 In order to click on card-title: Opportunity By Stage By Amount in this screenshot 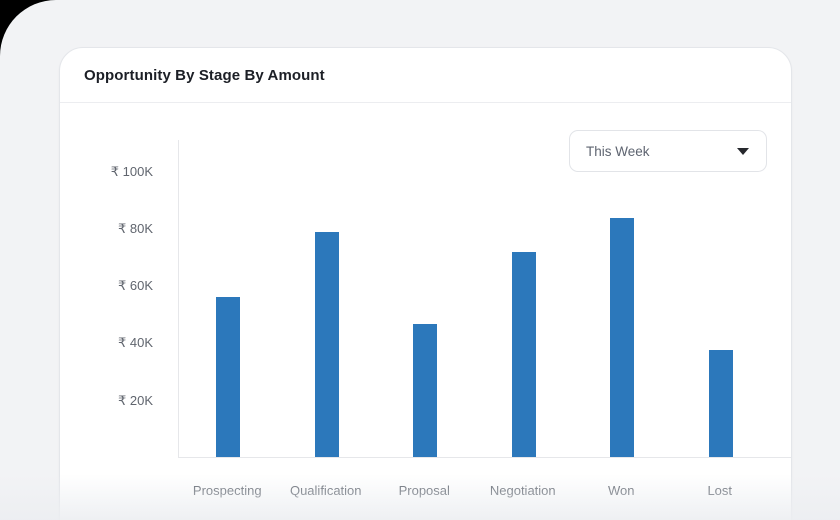, I will do `click(204, 75)`.